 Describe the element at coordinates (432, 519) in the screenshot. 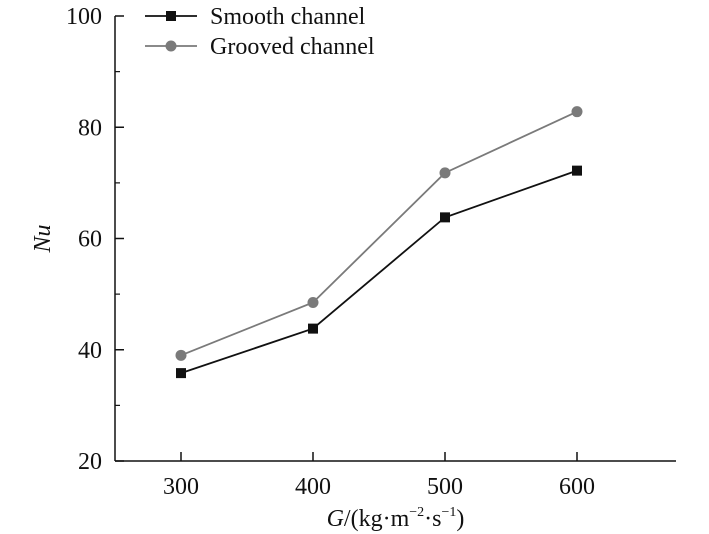

I see `x-axis-title-mid: ·s` at that location.